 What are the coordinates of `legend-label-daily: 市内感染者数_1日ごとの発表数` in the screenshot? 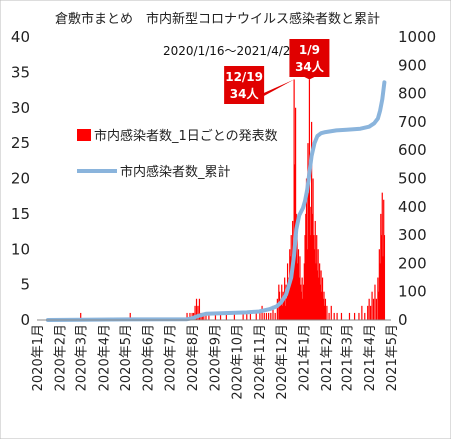 It's located at (186, 136).